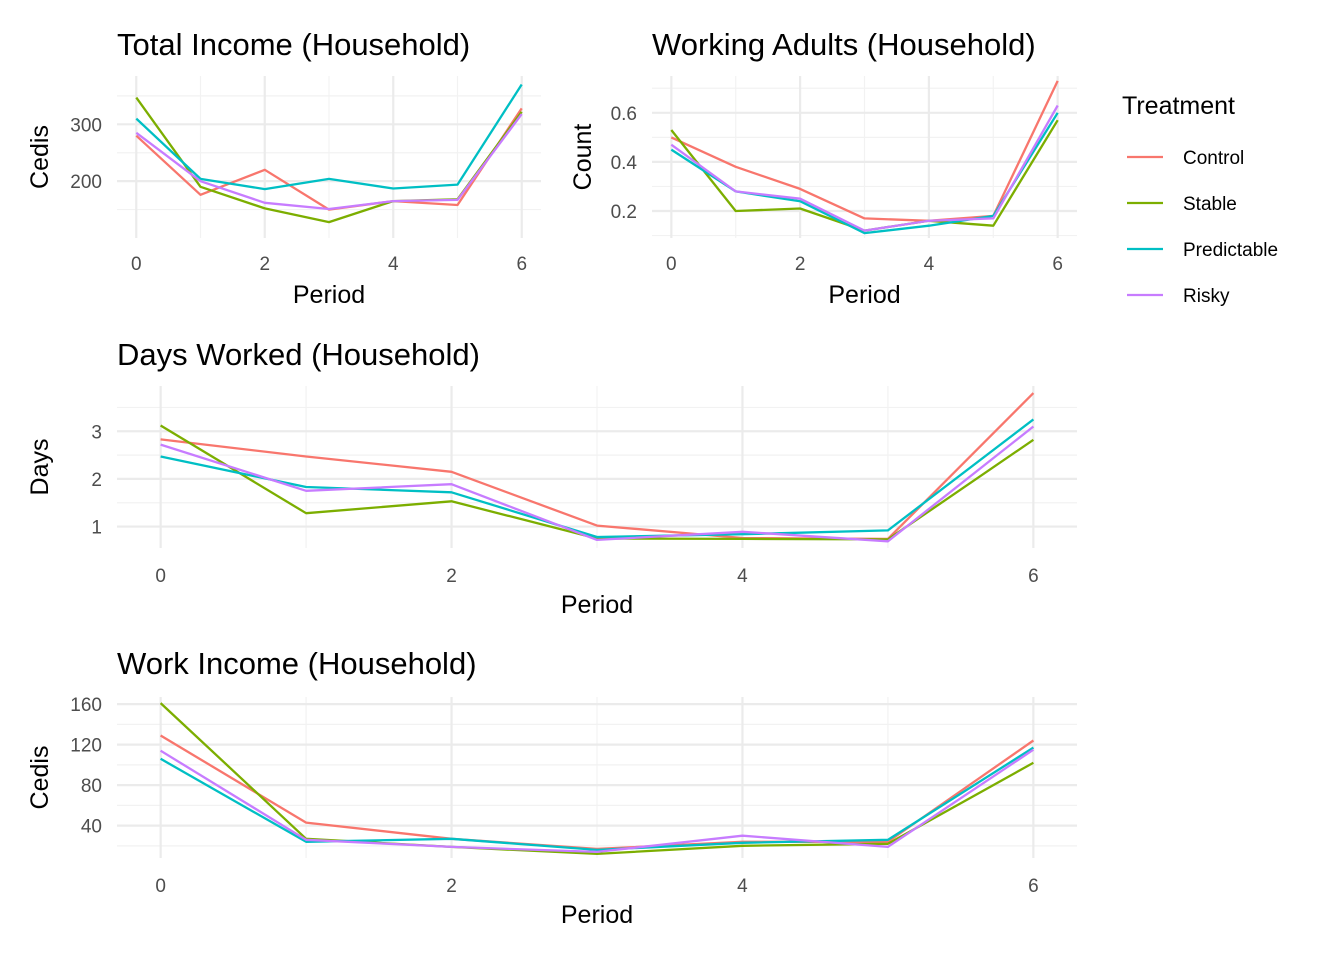  What do you see at coordinates (96, 528) in the screenshot?
I see `y-tick-label: 1` at bounding box center [96, 528].